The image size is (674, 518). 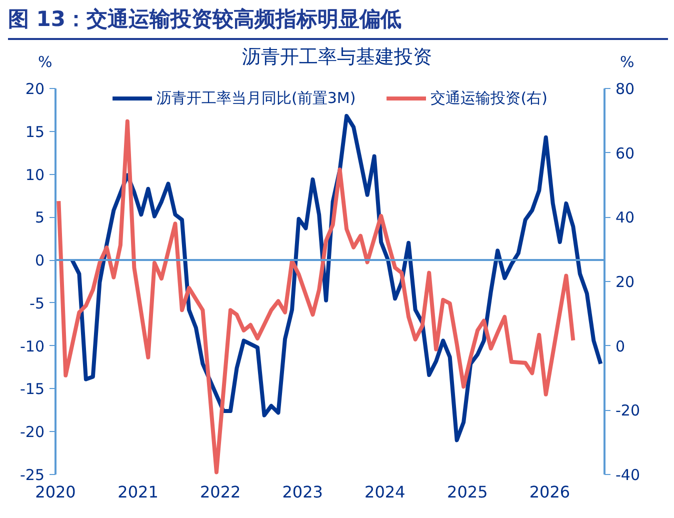 I want to click on y2-tick-label: 80, so click(x=625, y=89).